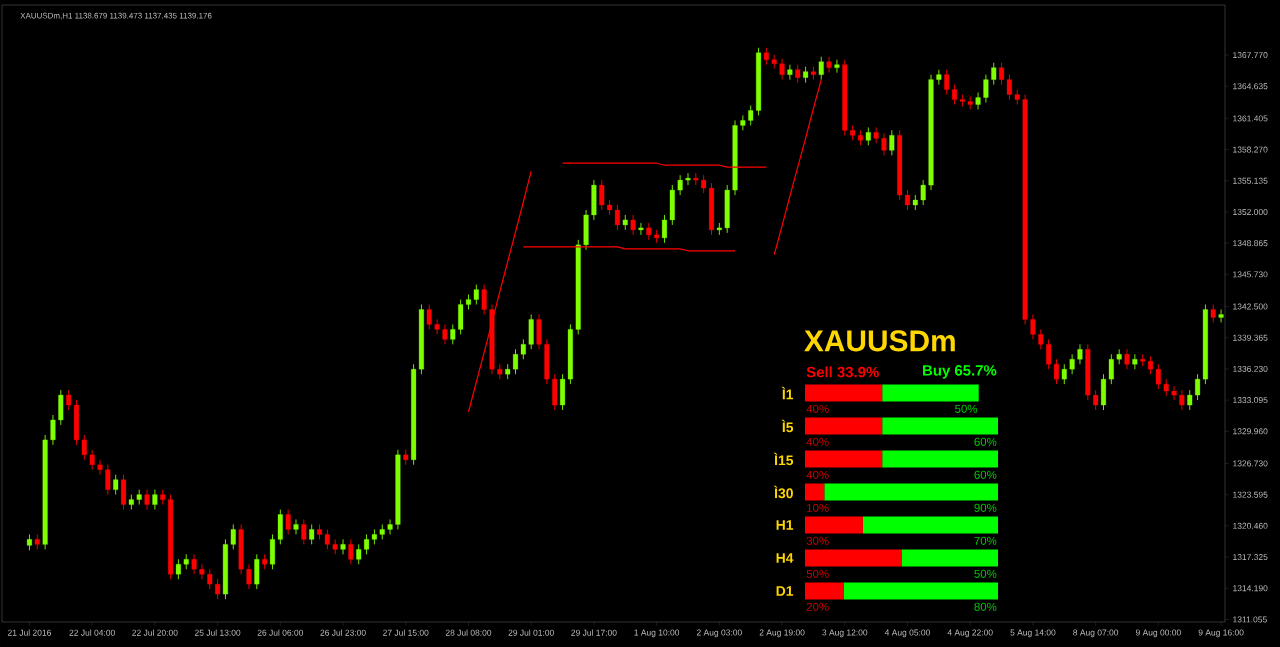 This screenshot has width=1280, height=647. I want to click on x-tick-label: 27 Jul 15:00, so click(406, 632).